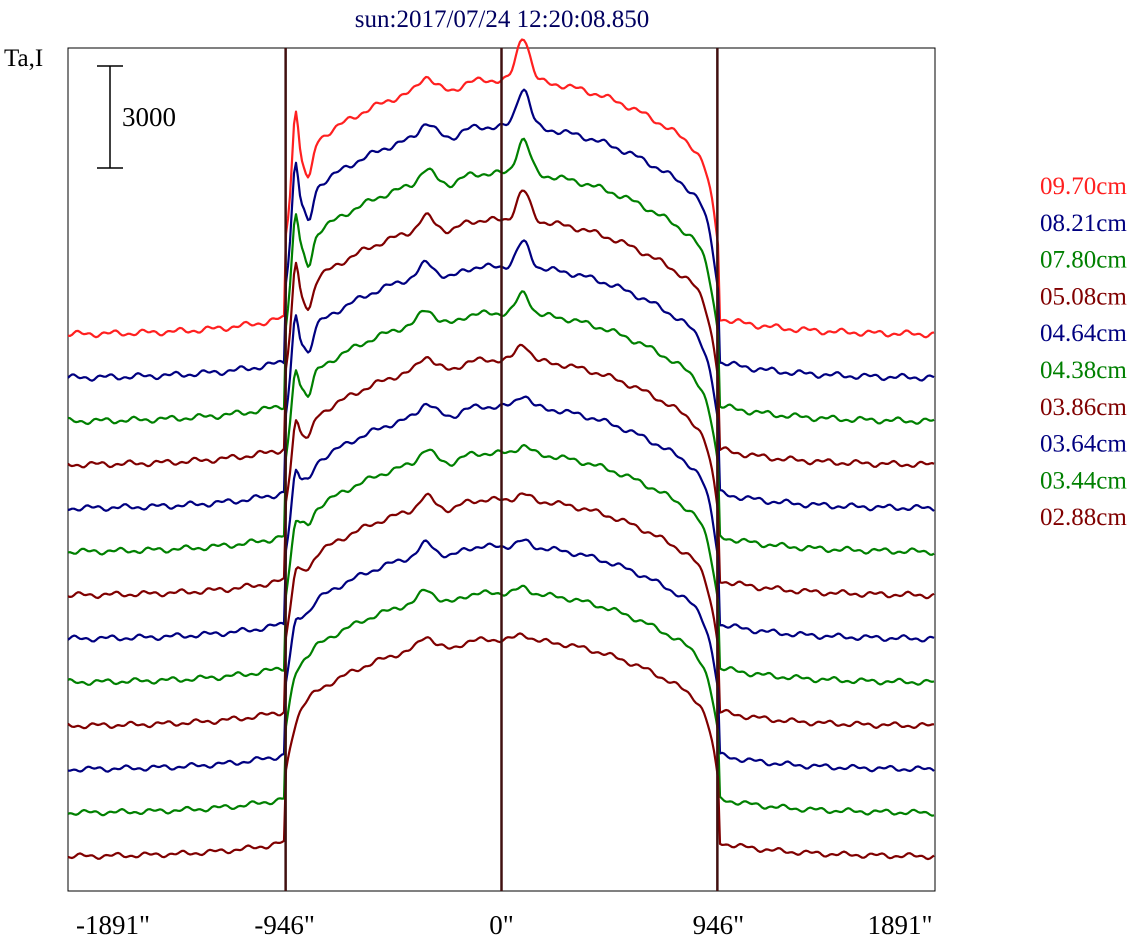  Describe the element at coordinates (1083, 333) in the screenshot. I see `legend-entry-4: 04.64cm` at that location.